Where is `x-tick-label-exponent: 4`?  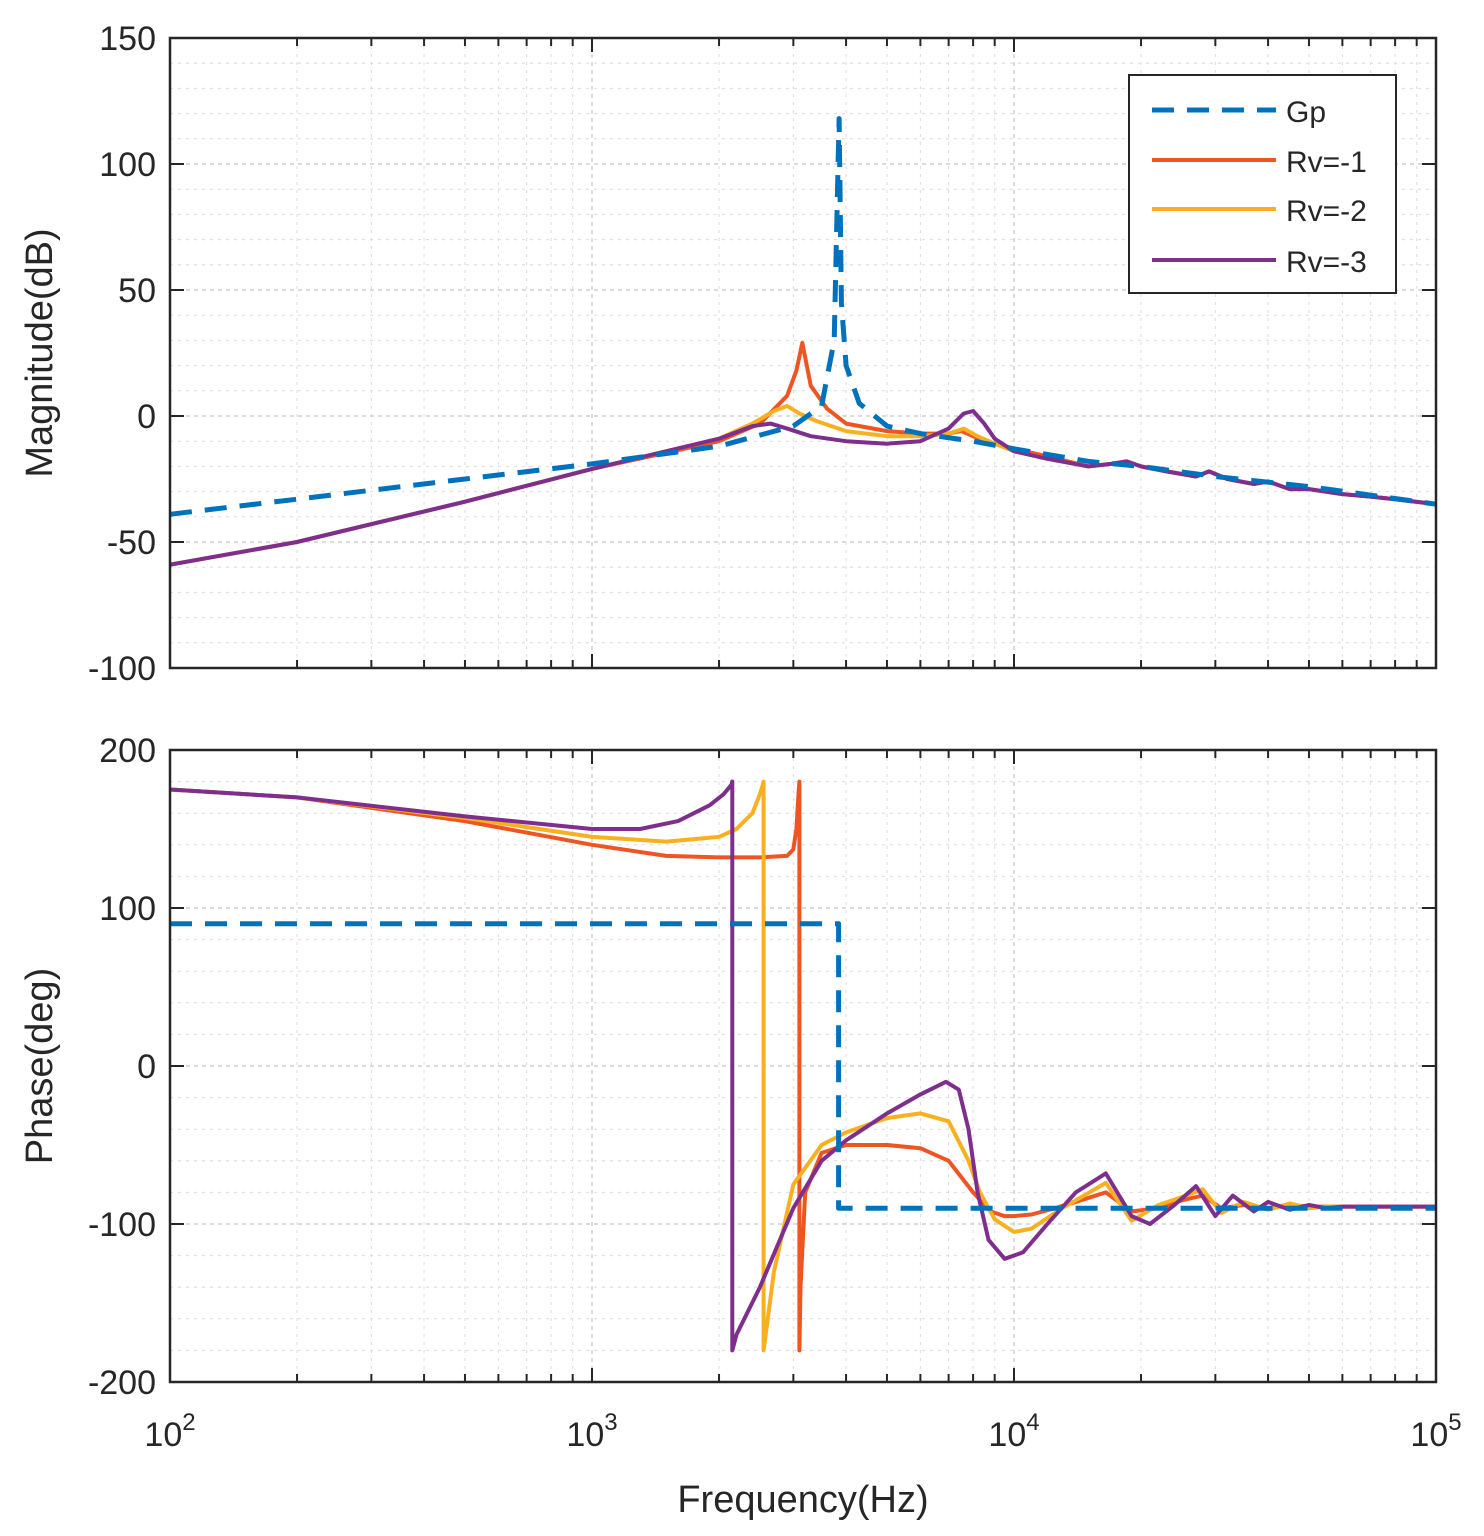
x-tick-label-exponent: 4 is located at coordinates (1032, 1422).